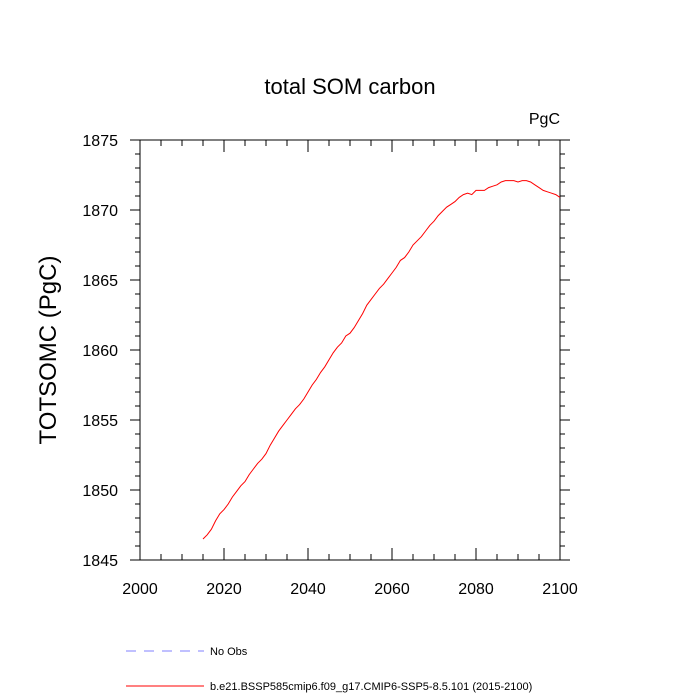 The width and height of the screenshot is (700, 700). I want to click on y-axis-label: TOTSOMC (PgC), so click(48, 350).